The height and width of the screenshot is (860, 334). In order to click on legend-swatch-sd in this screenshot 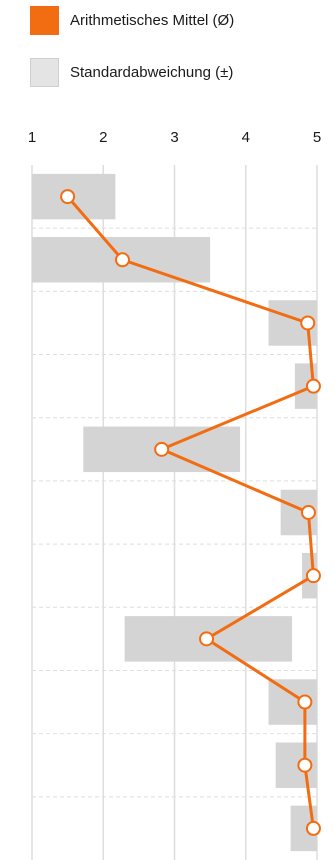, I will do `click(44, 72)`.